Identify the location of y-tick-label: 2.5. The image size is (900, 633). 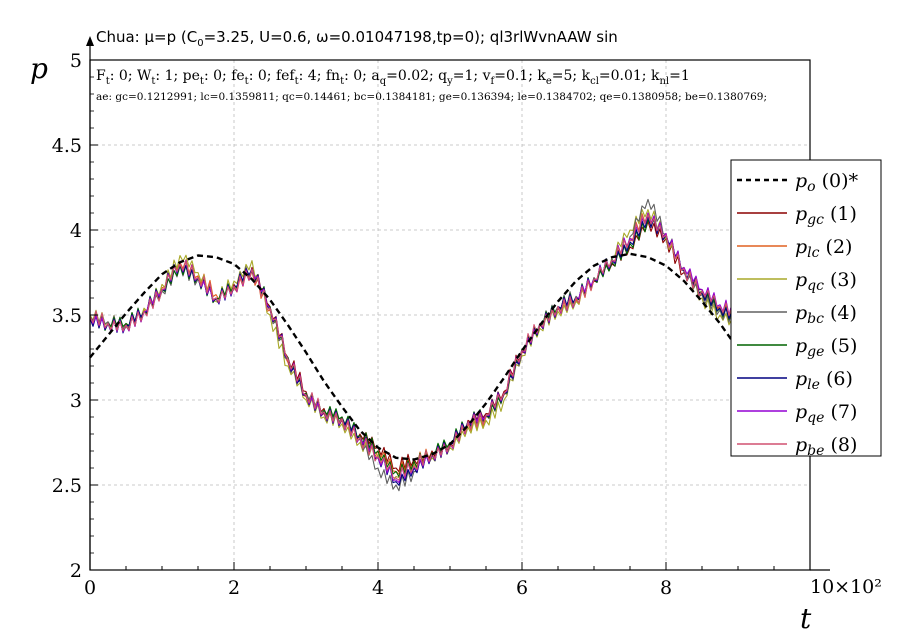
(67, 486).